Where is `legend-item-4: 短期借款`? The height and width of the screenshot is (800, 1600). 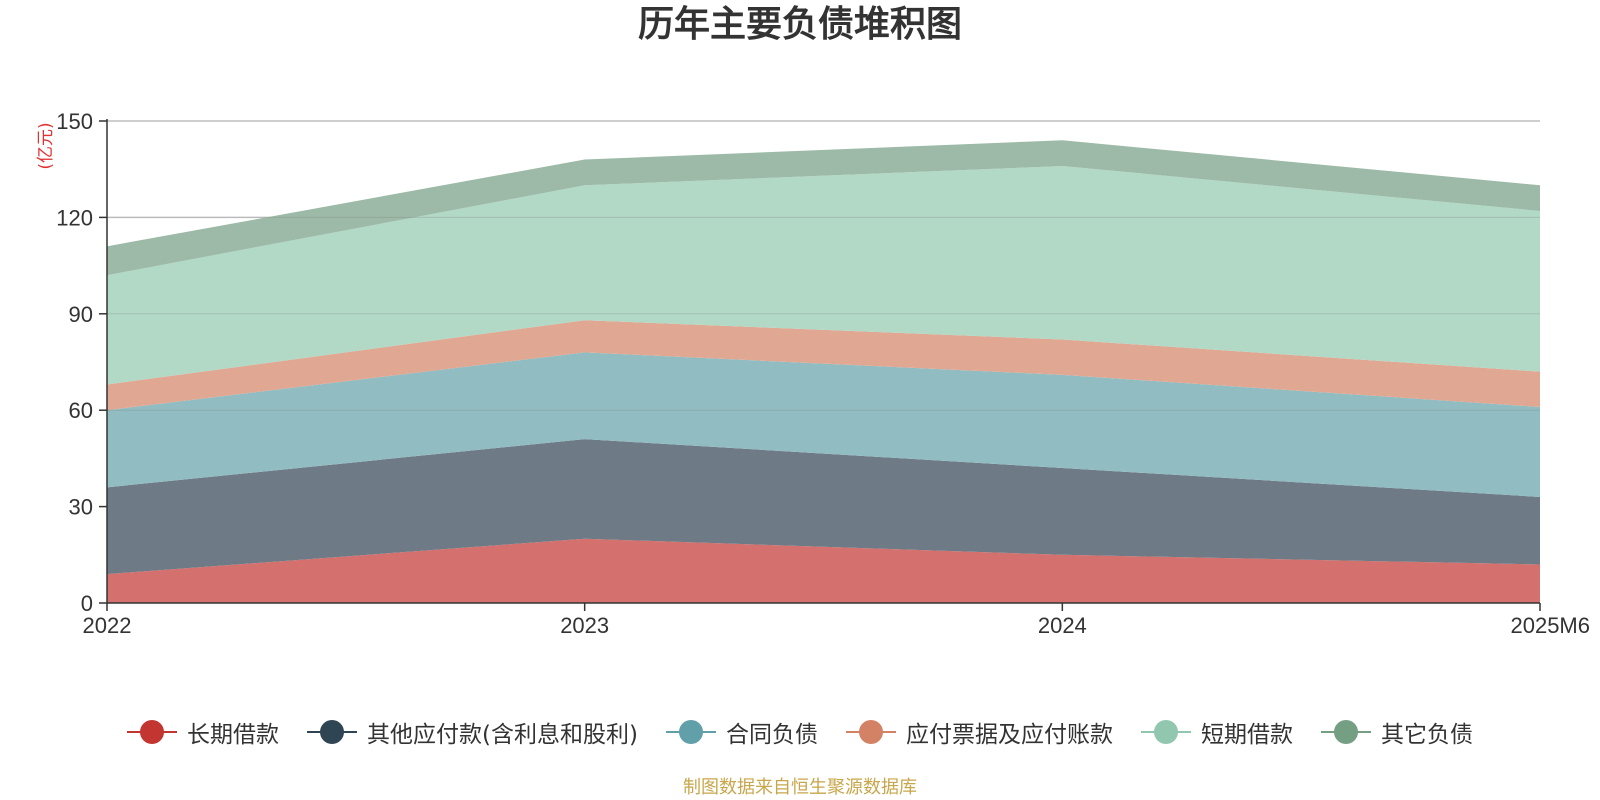 legend-item-4: 短期借款 is located at coordinates (1216, 732).